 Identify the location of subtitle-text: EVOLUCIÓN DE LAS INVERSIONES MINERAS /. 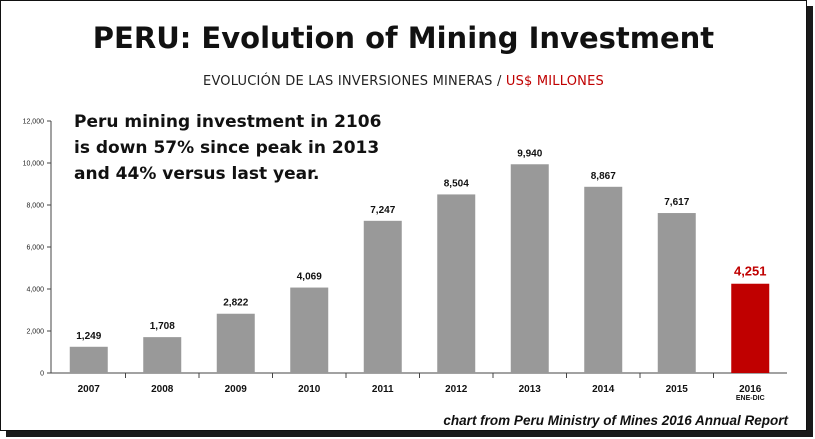
(352, 81).